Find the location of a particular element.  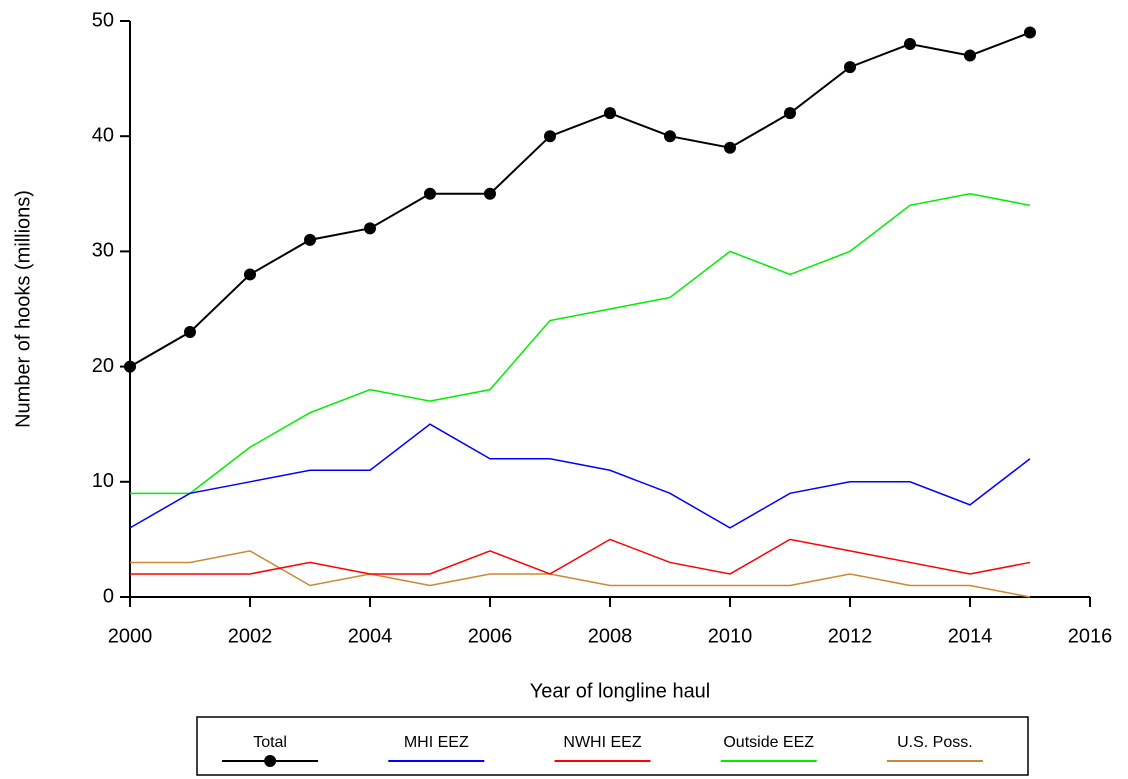

legend-label: Outside EEZ is located at coordinates (768, 742).